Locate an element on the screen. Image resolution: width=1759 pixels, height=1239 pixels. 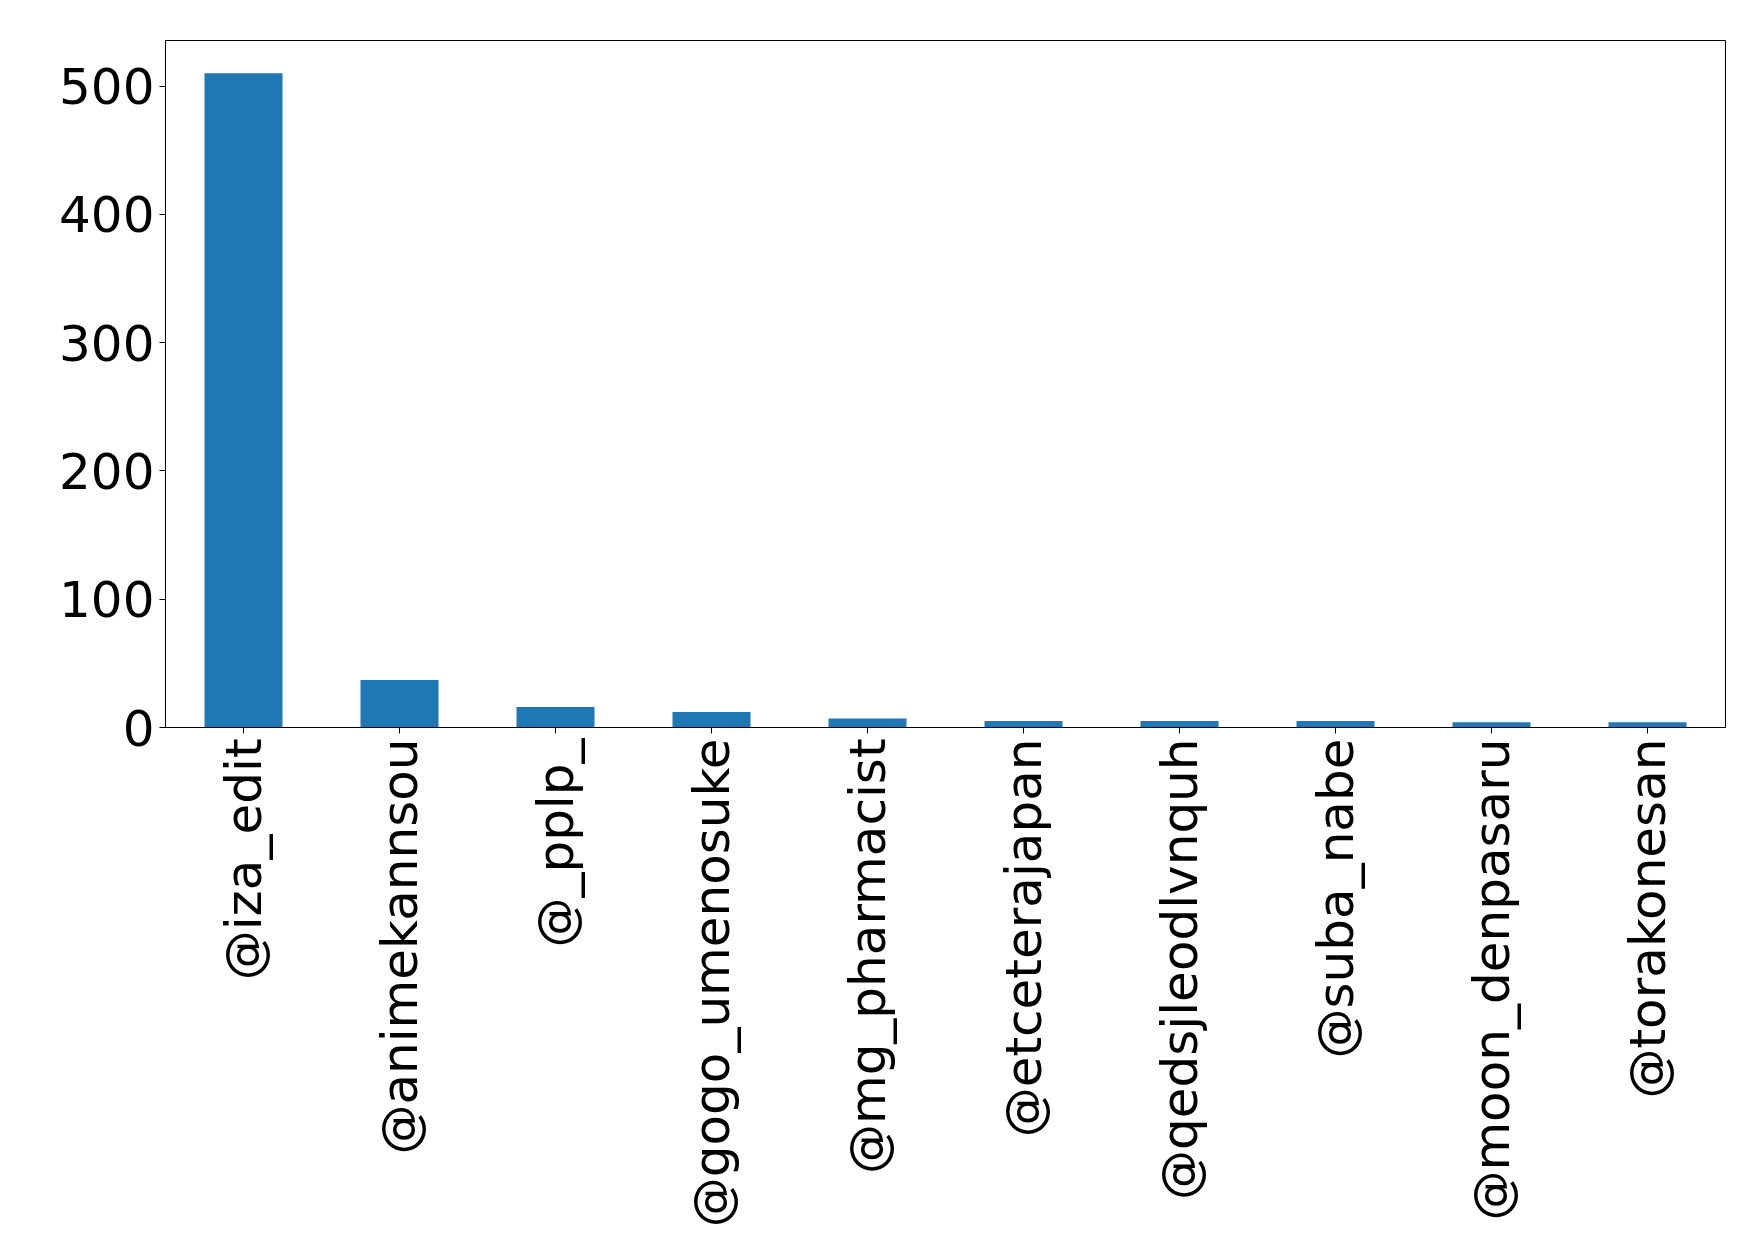
x-tick-label: @suba_nabe is located at coordinates (1335, 898).